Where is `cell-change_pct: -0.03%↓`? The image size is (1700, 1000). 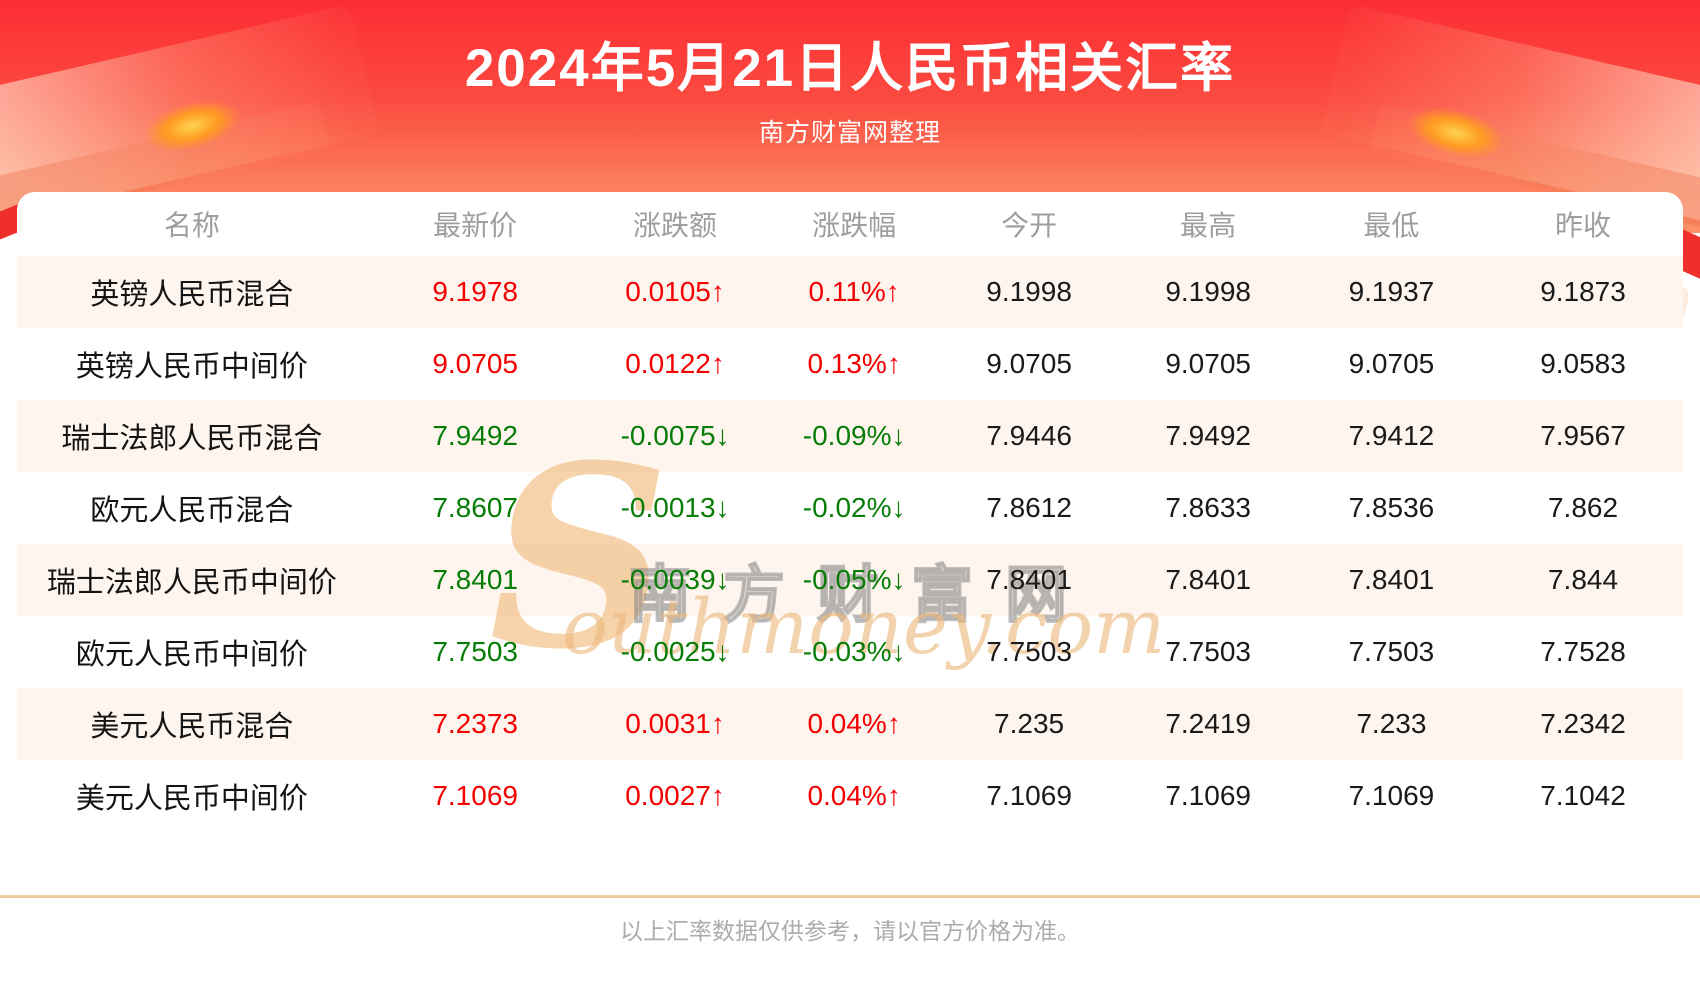
cell-change_pct: -0.03%↓ is located at coordinates (854, 651).